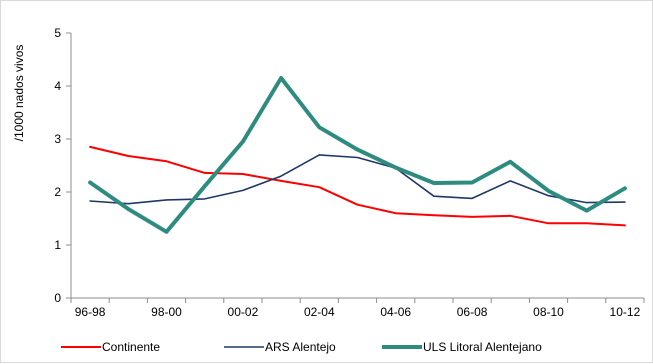 Image resolution: width=653 pixels, height=364 pixels. I want to click on x-tick-label: 06-08, so click(472, 312).